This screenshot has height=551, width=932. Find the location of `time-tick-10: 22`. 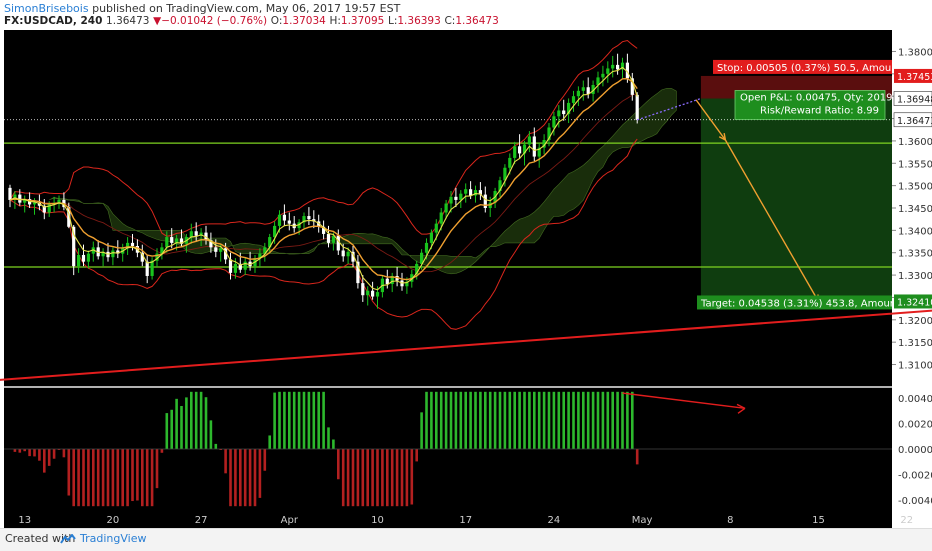

time-tick-10: 22 is located at coordinates (906, 520).